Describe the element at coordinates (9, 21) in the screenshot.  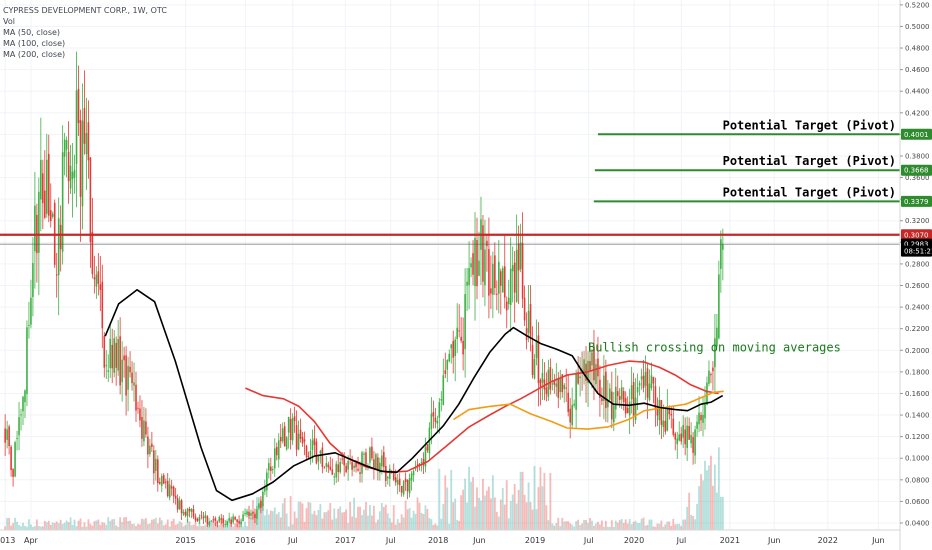
I see `legend-vol: Vol` at that location.